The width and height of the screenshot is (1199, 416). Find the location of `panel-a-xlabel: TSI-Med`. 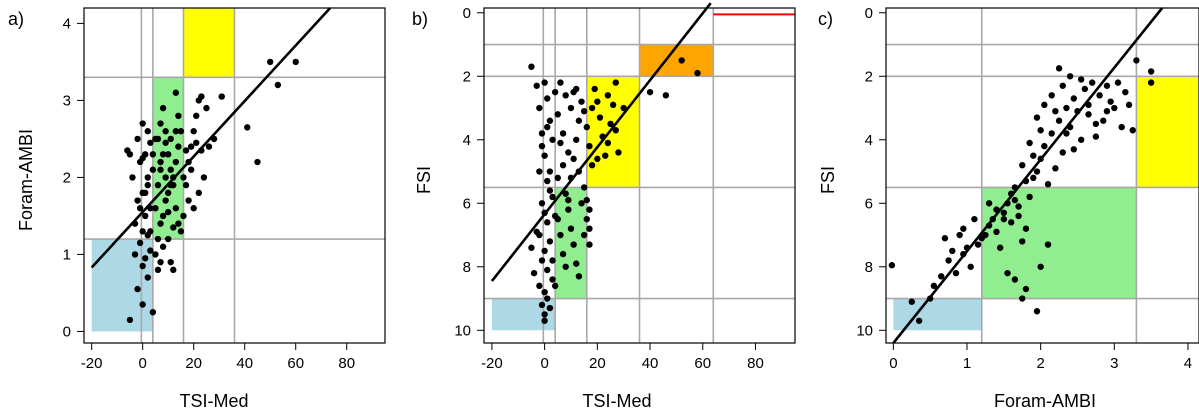

panel-a-xlabel: TSI-Med is located at coordinates (213, 401).